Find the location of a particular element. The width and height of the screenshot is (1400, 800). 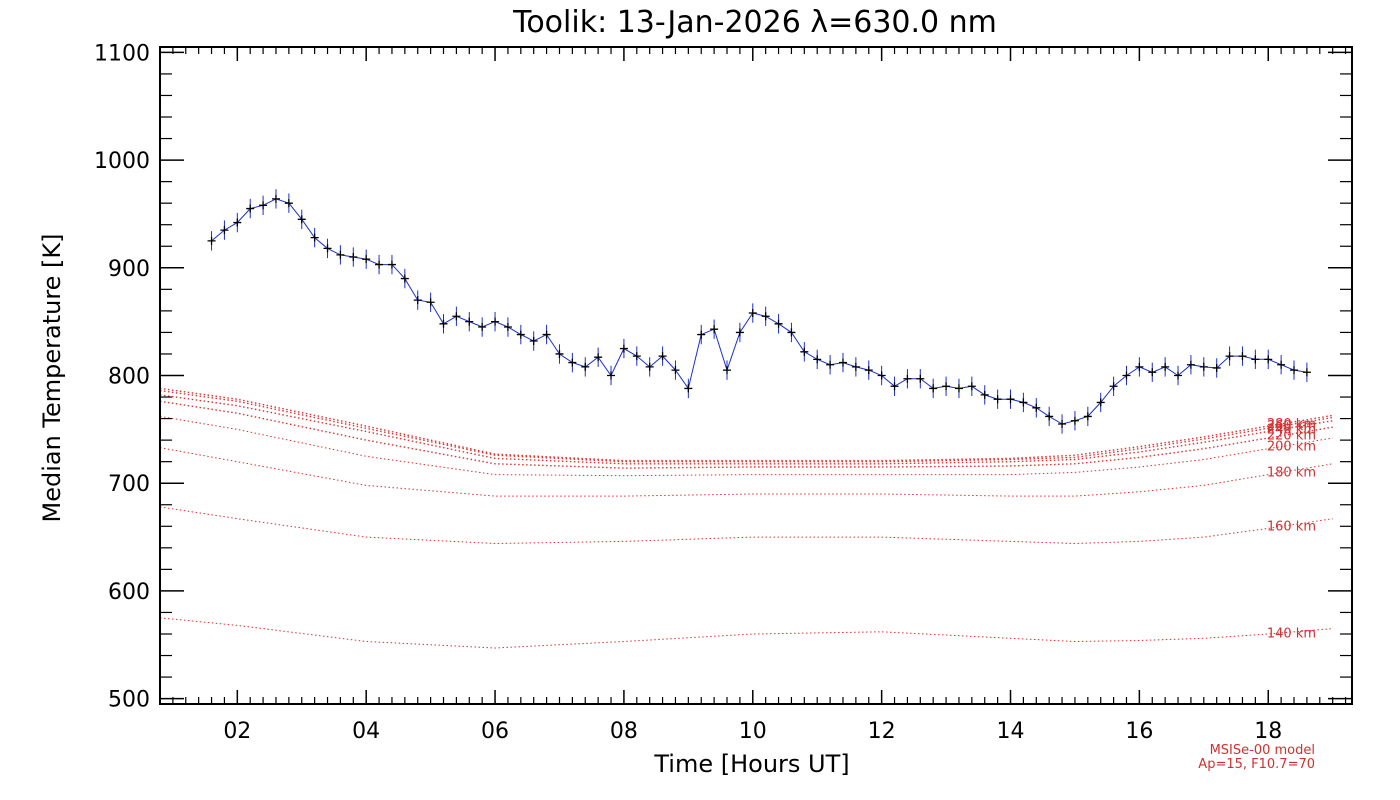

y-tick-label: 800 is located at coordinates (129, 377).